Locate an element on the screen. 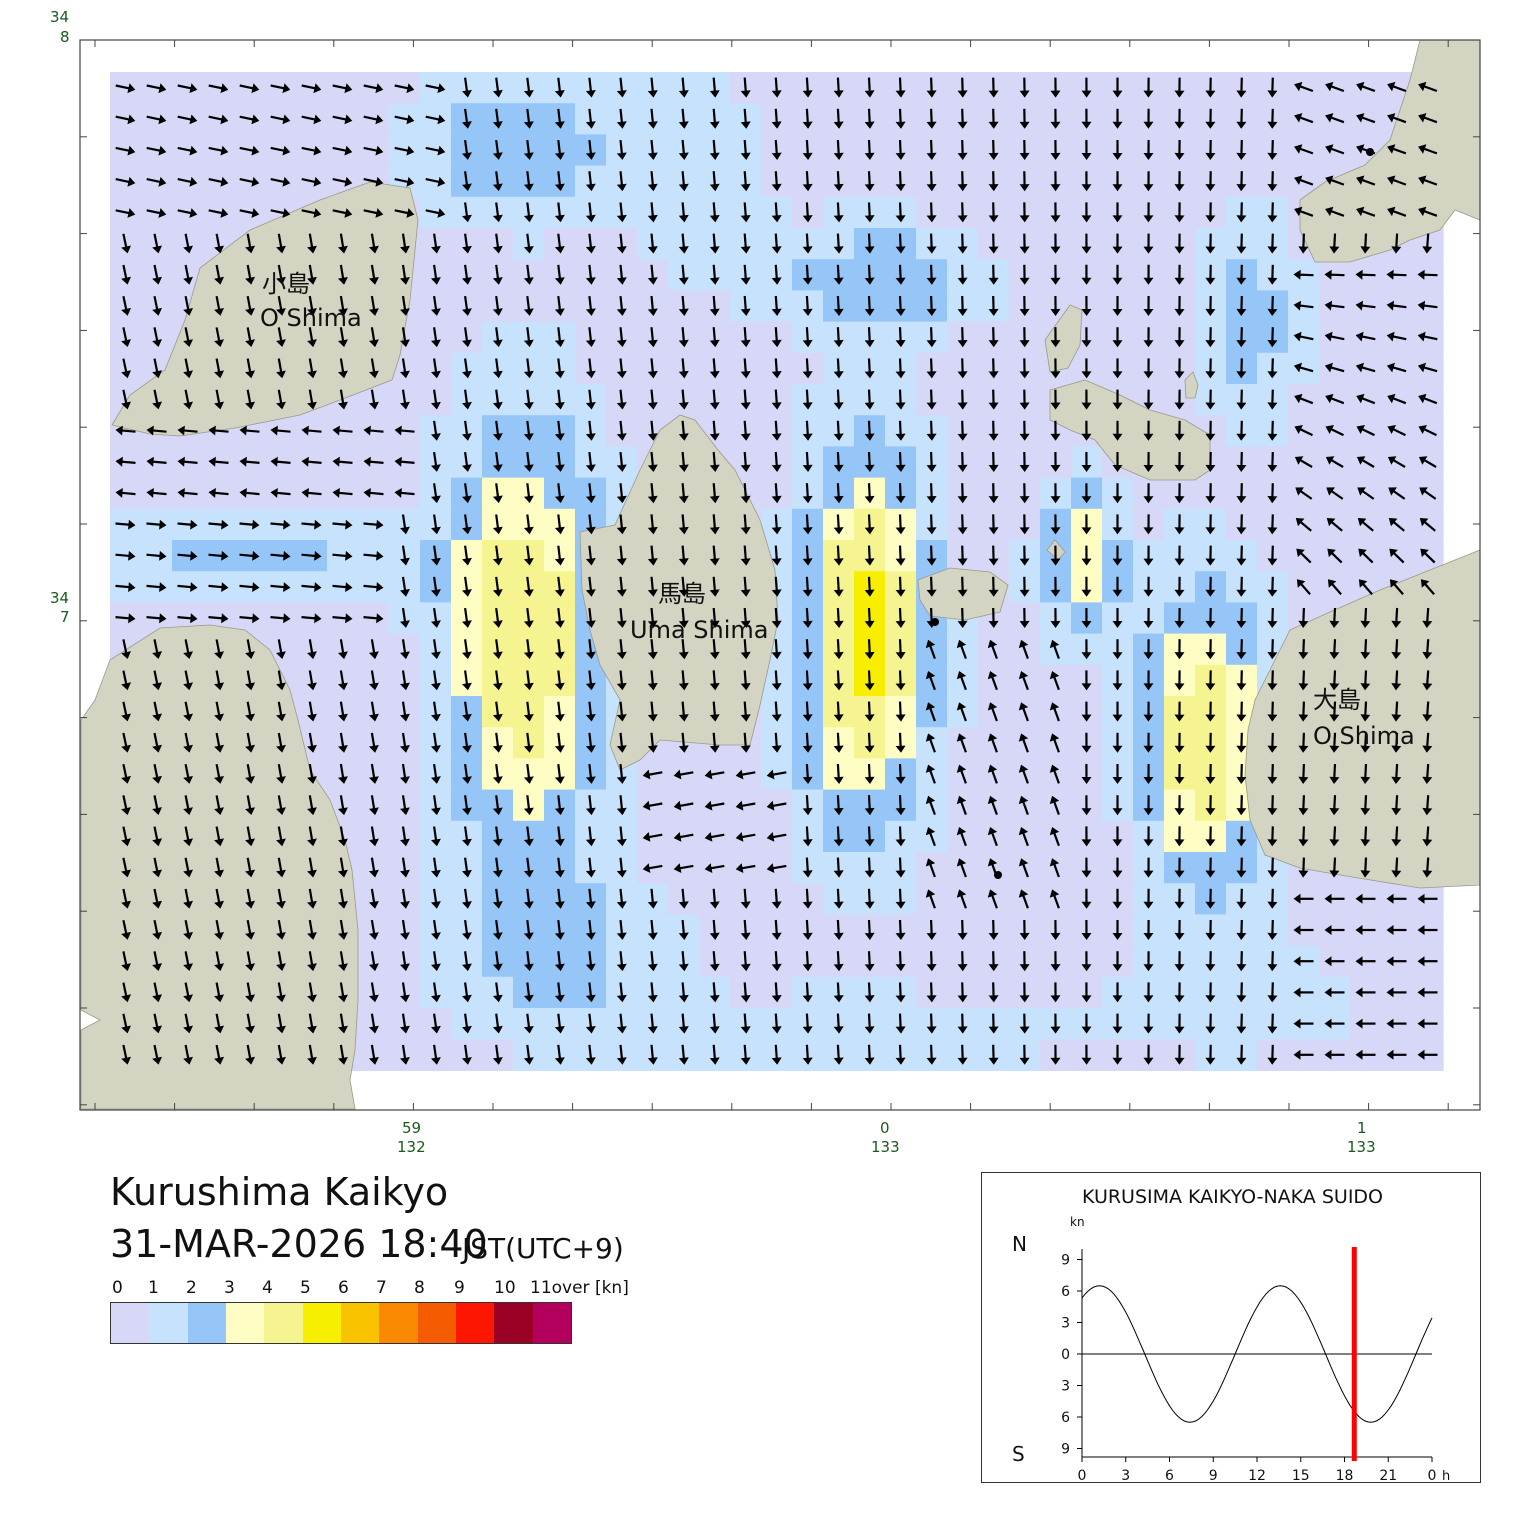 Image resolution: width=1520 pixels, height=1533 pixels. legend-label: 10 is located at coordinates (505, 1288).